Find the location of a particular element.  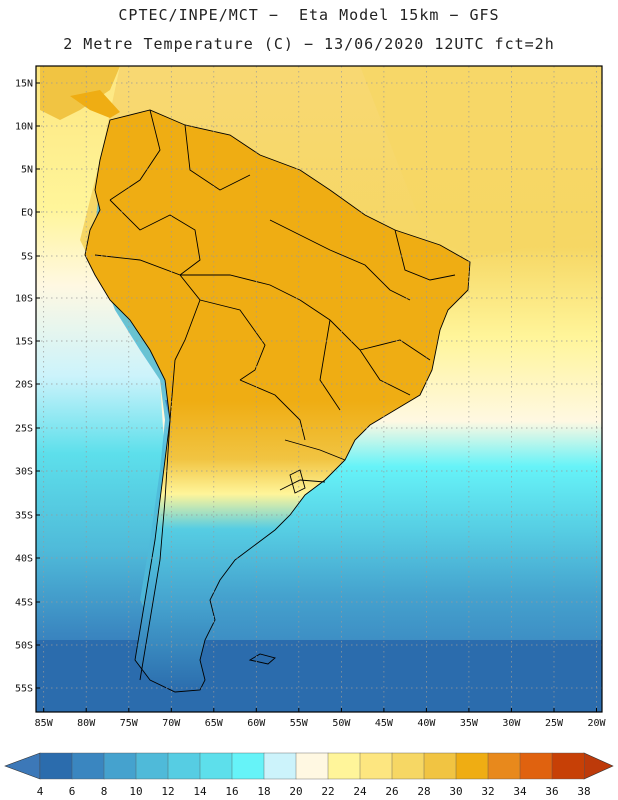

lat-label: 20S is located at coordinates (24, 385).